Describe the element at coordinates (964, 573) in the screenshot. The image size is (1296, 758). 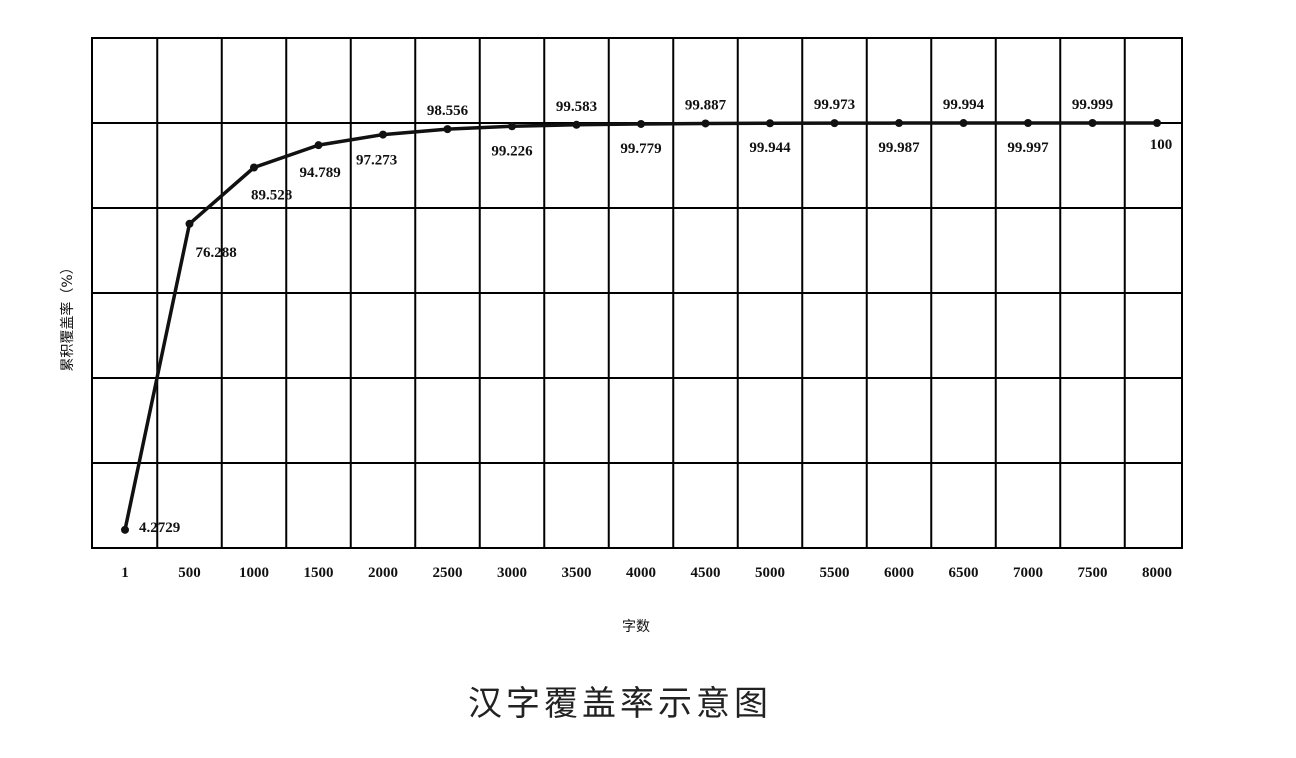
I see `x-tick-label: 6500` at that location.